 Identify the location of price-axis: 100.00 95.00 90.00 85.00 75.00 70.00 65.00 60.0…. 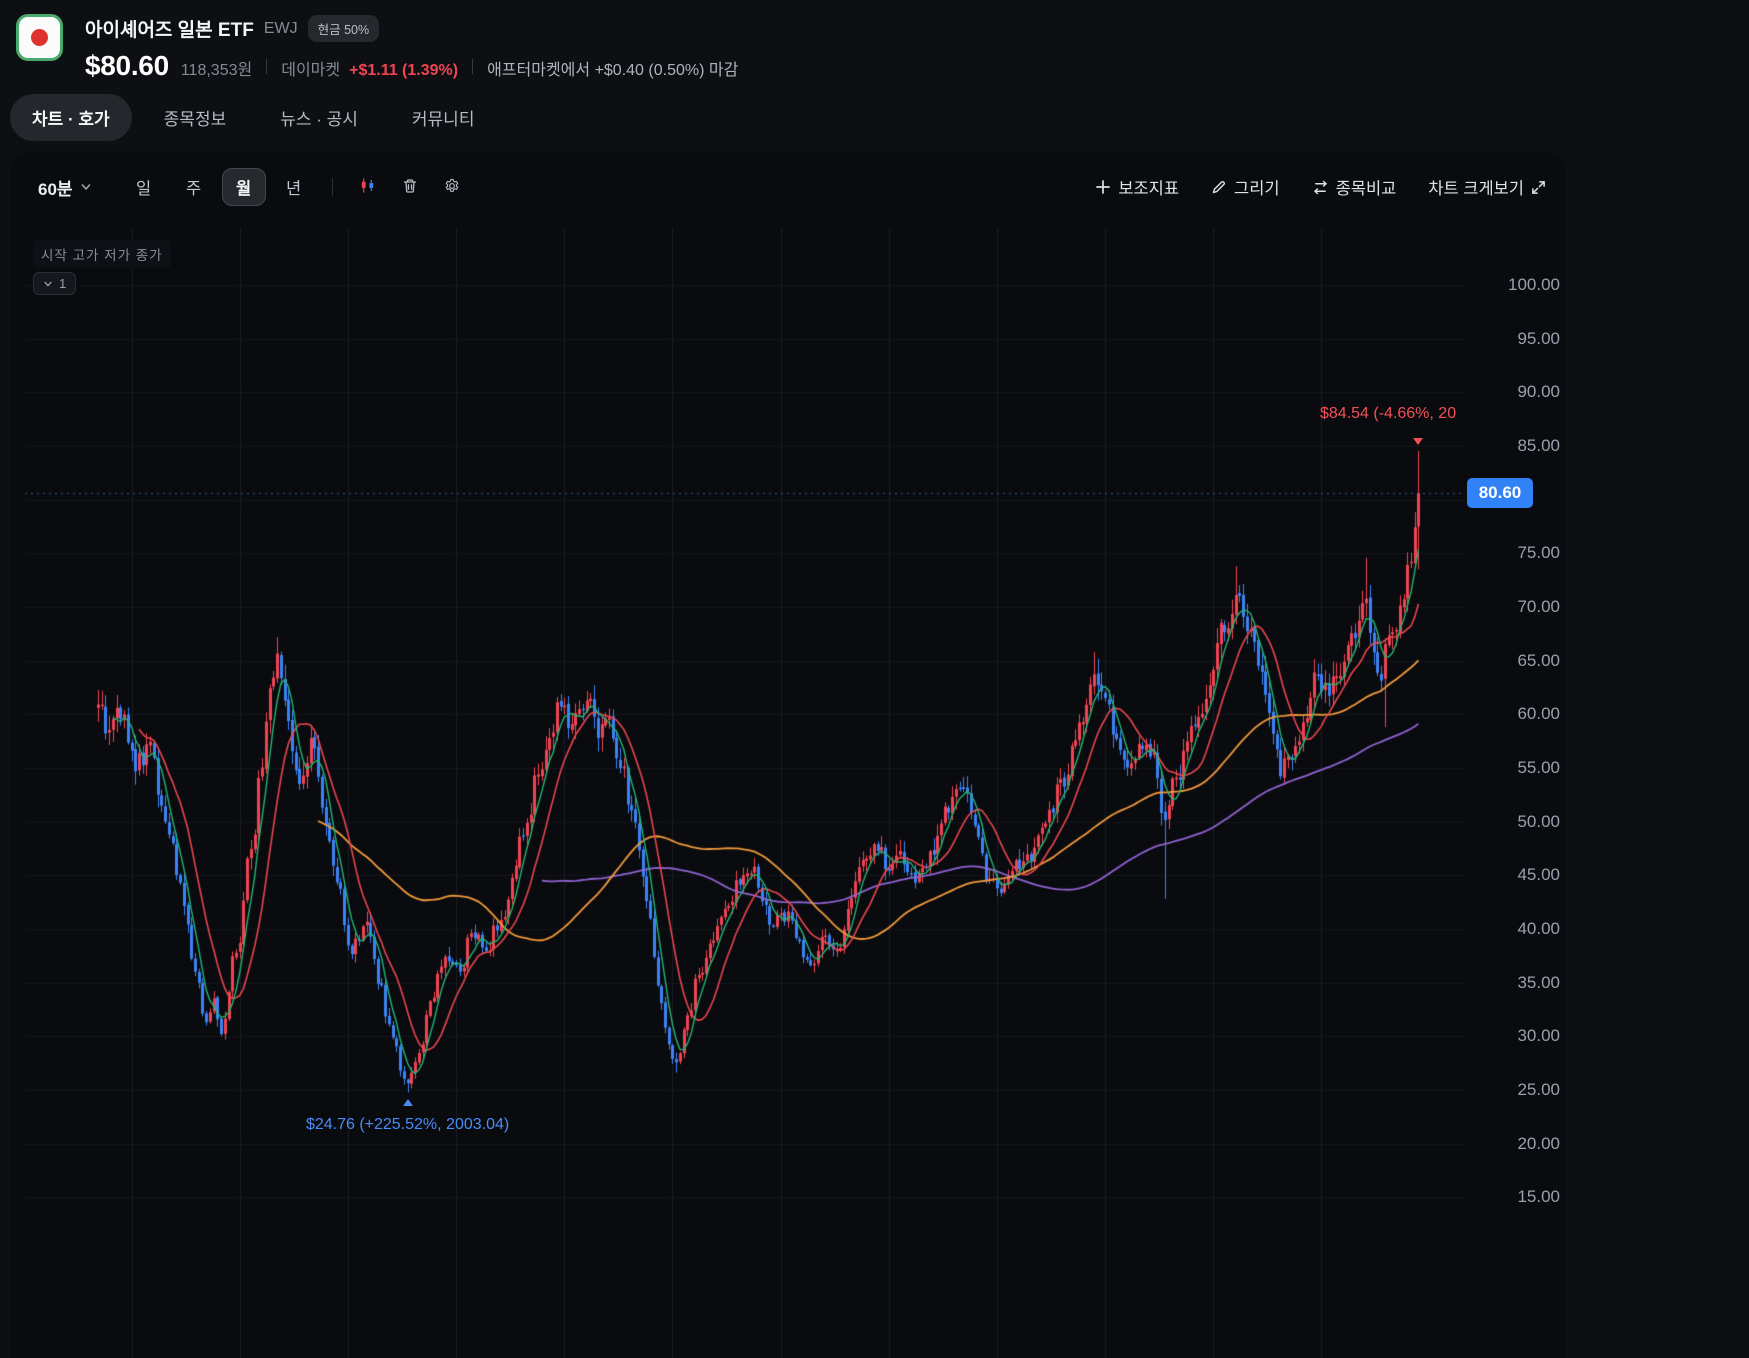
(1516, 793).